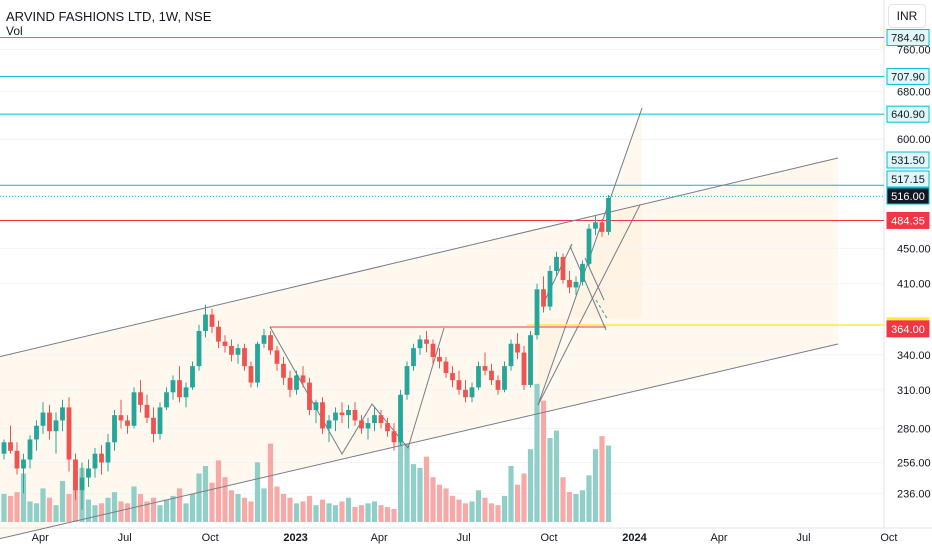  I want to click on price-label-text: 364.00, so click(908, 330).